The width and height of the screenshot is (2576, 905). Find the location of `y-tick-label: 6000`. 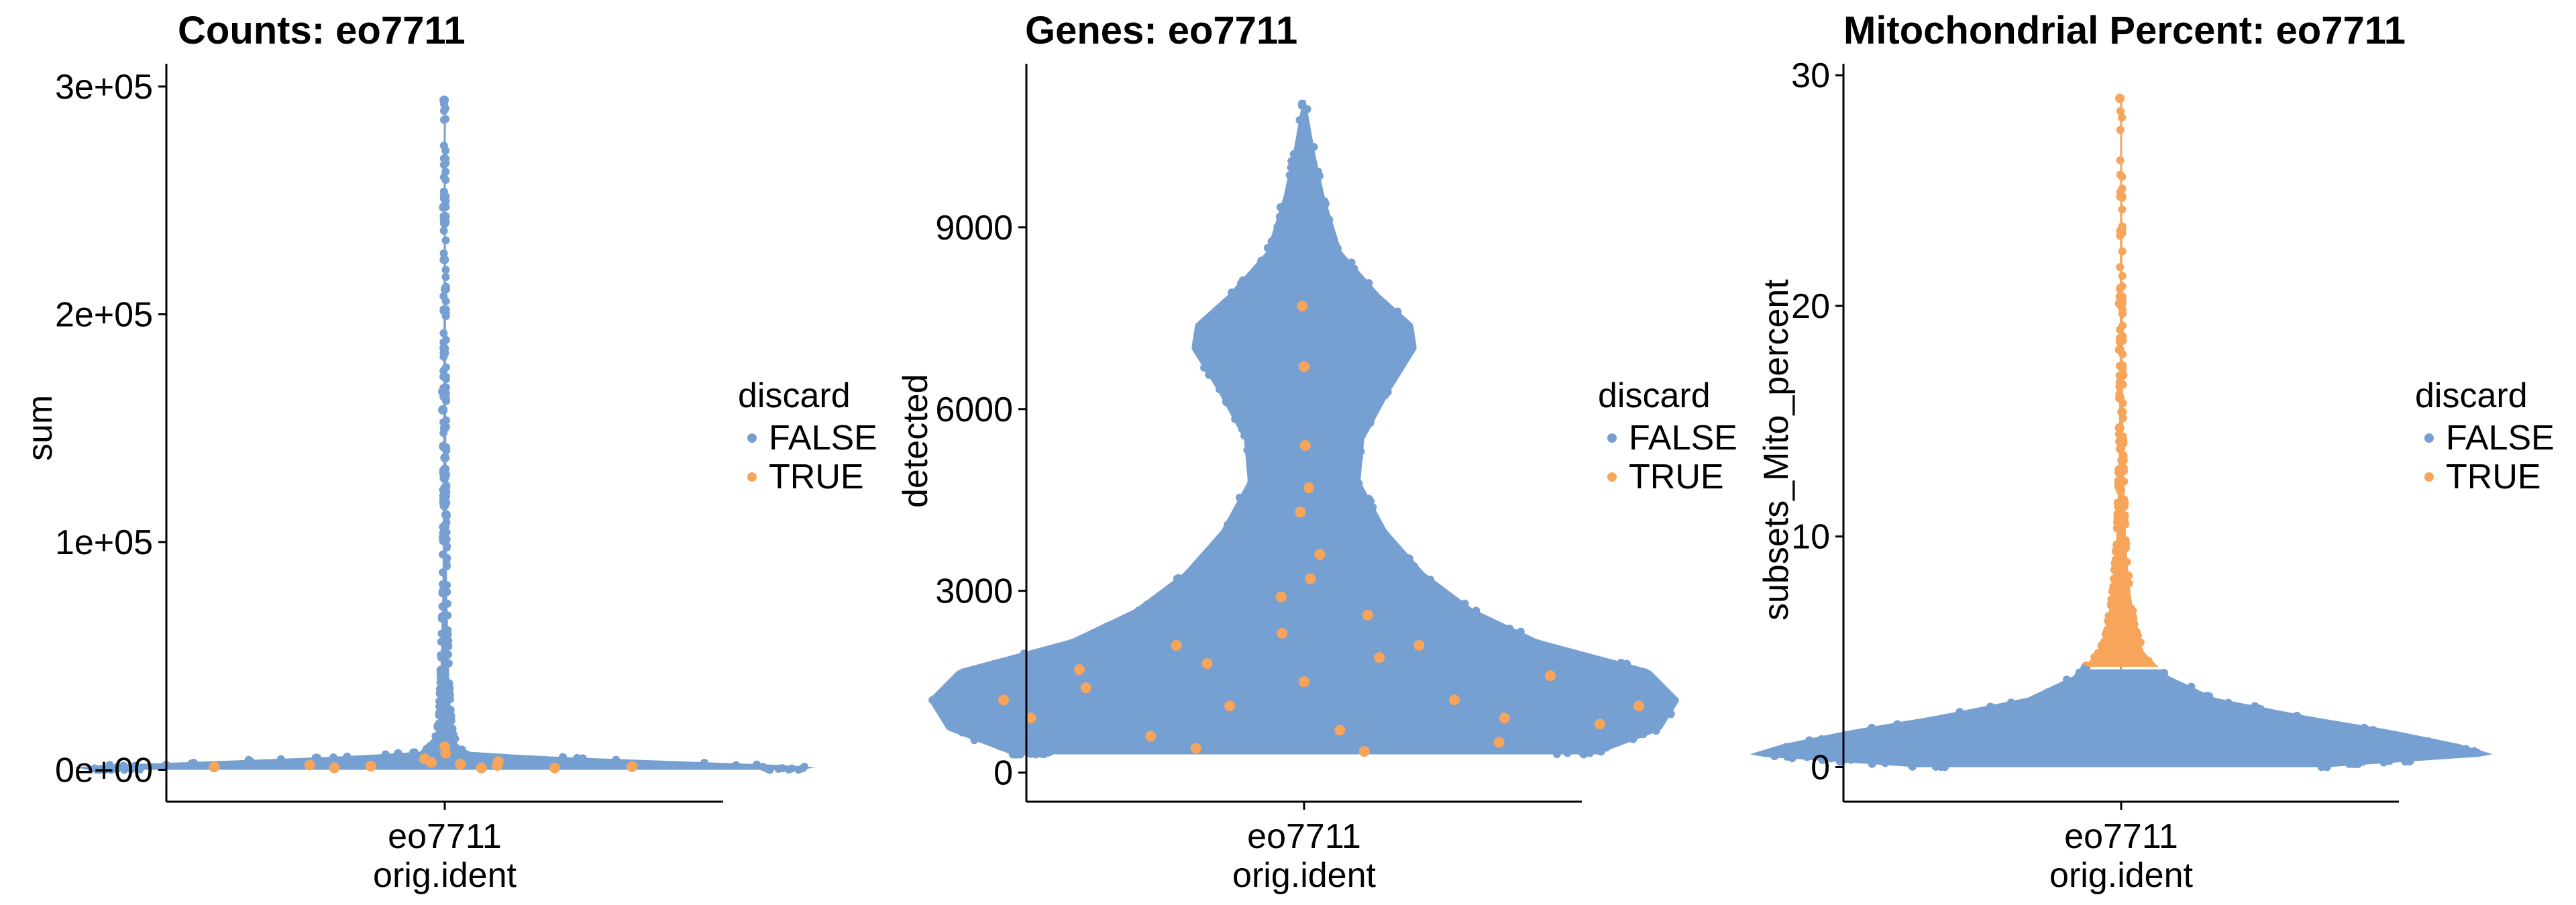

y-tick-label: 6000 is located at coordinates (974, 409).